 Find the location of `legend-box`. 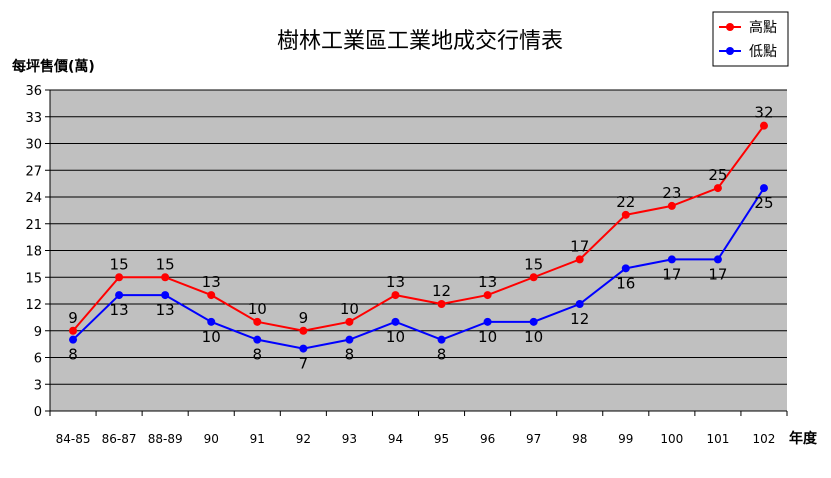

legend-box is located at coordinates (750, 39).